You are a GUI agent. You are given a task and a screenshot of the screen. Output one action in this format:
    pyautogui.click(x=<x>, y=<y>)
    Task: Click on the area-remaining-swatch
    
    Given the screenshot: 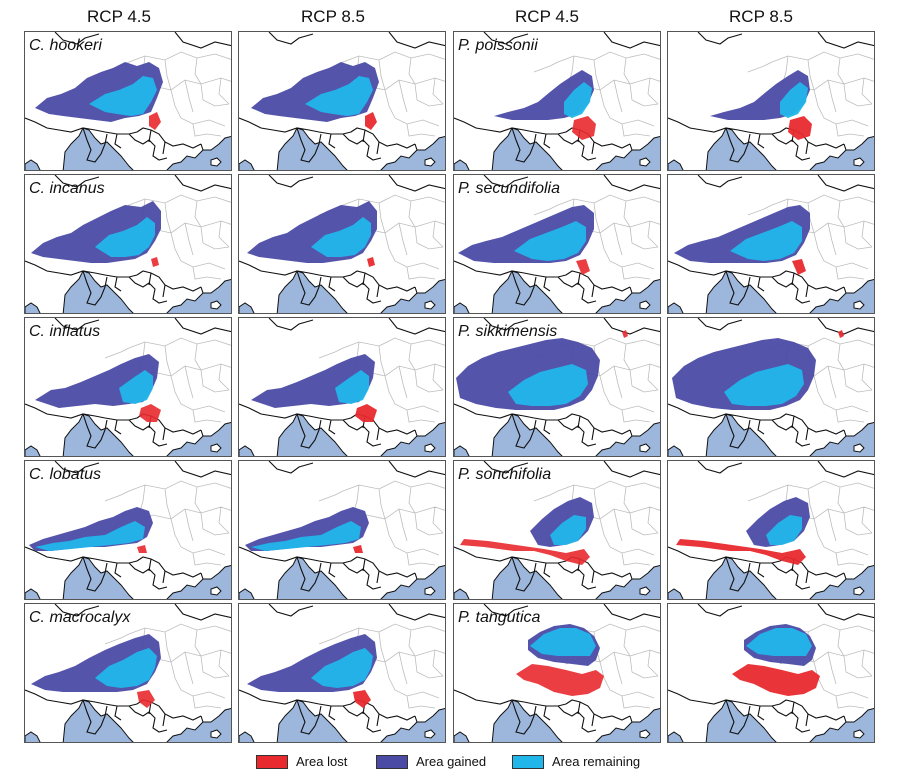 What is the action you would take?
    pyautogui.click(x=528, y=762)
    